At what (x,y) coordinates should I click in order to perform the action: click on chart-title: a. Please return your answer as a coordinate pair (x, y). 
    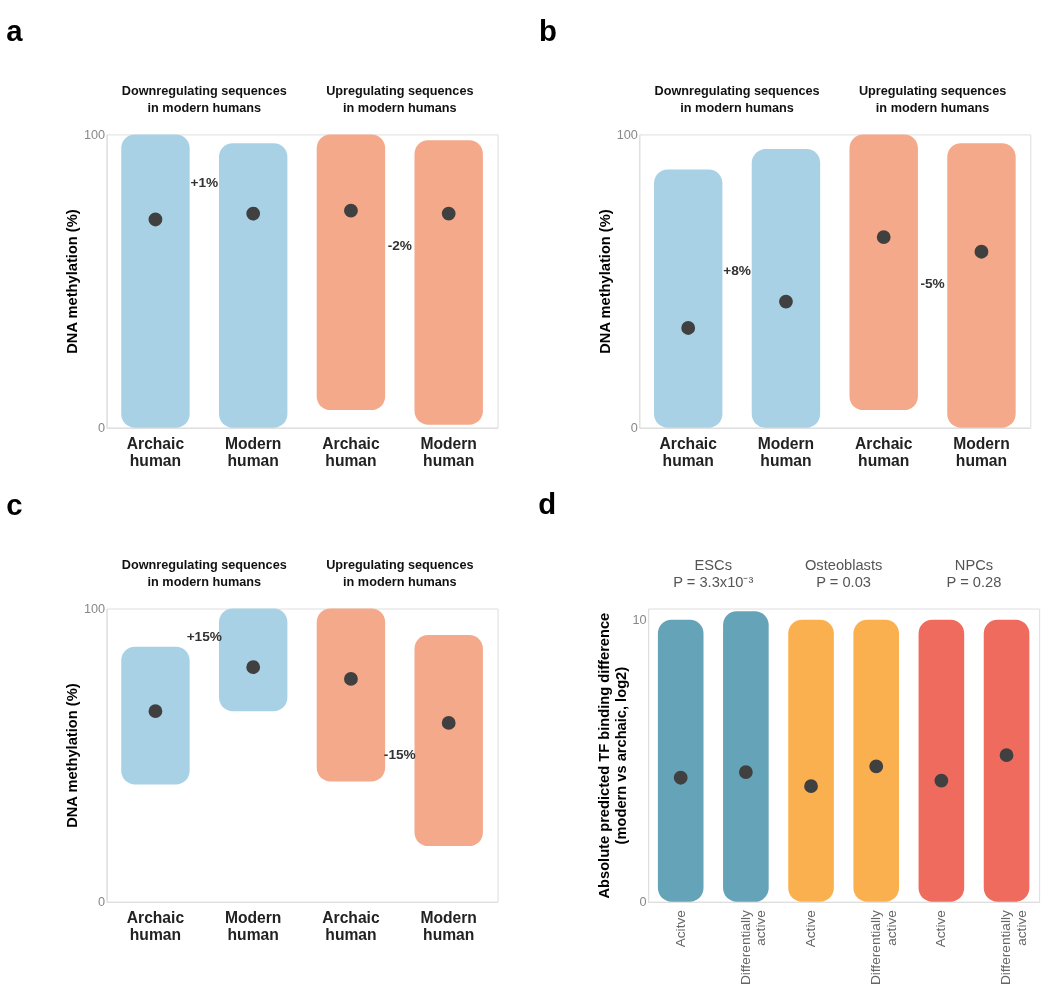
    Looking at the image, I should click on (15, 30).